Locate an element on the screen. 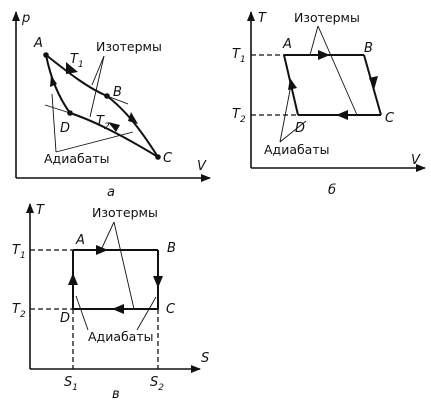  pv-arrow-cd is located at coordinates (114, 127).